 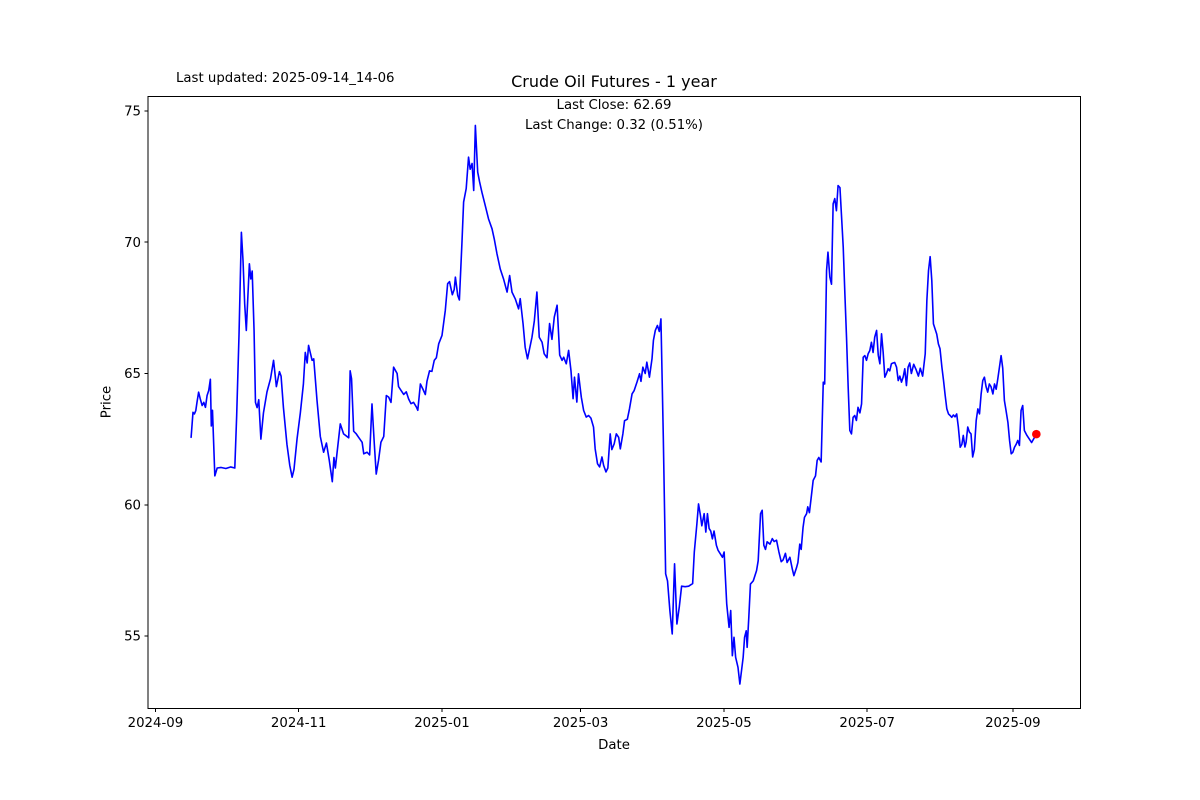 What do you see at coordinates (132, 112) in the screenshot?
I see `y-tick-label: 75` at bounding box center [132, 112].